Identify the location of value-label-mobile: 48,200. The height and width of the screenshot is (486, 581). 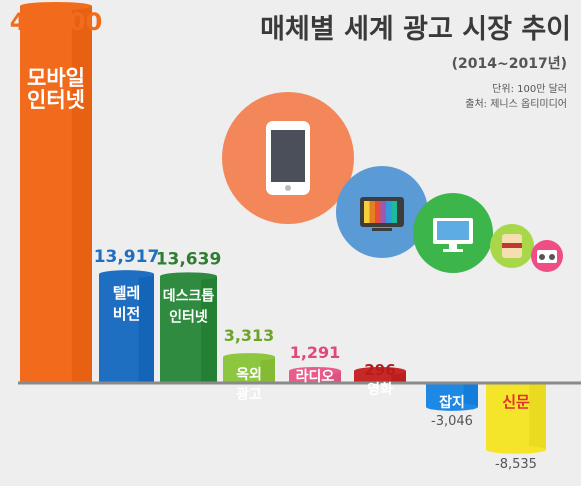
(56, 22).